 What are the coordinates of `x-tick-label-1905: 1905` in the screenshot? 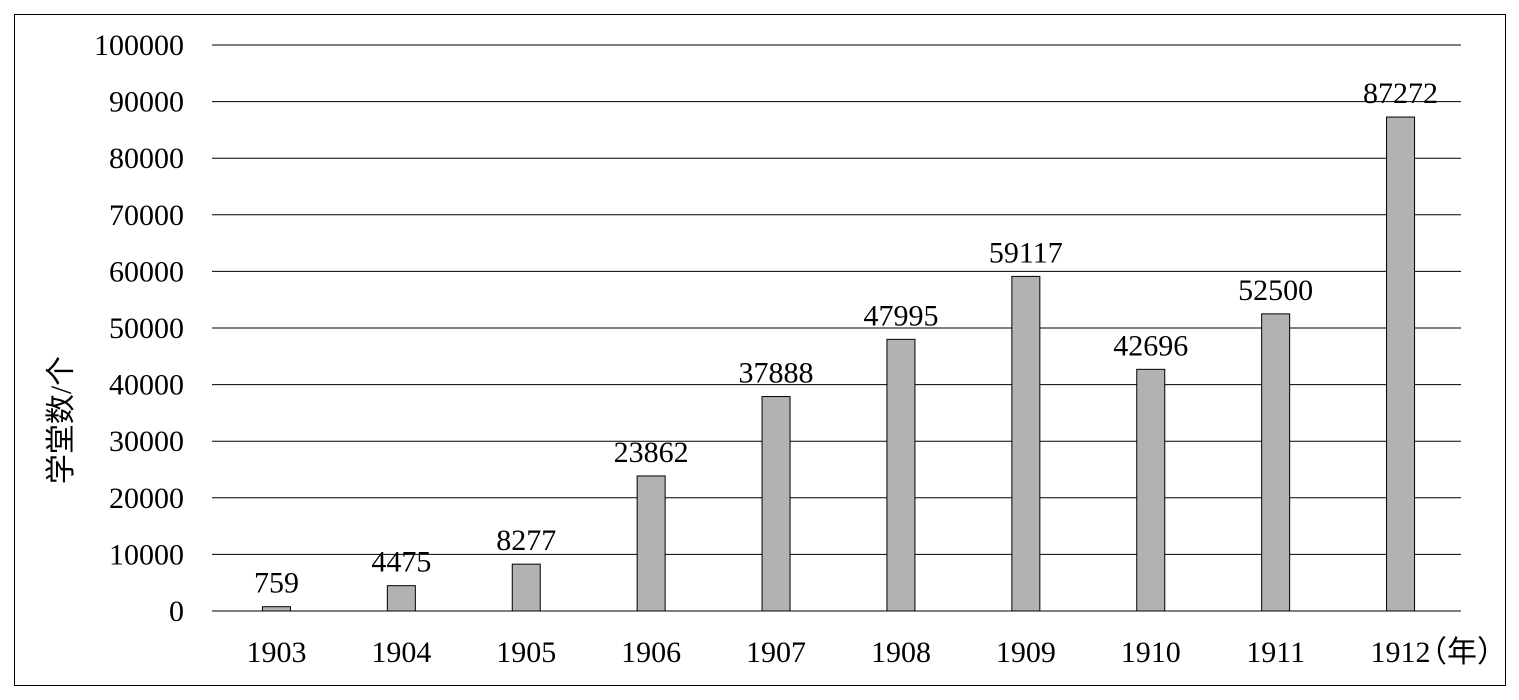 It's located at (526, 652).